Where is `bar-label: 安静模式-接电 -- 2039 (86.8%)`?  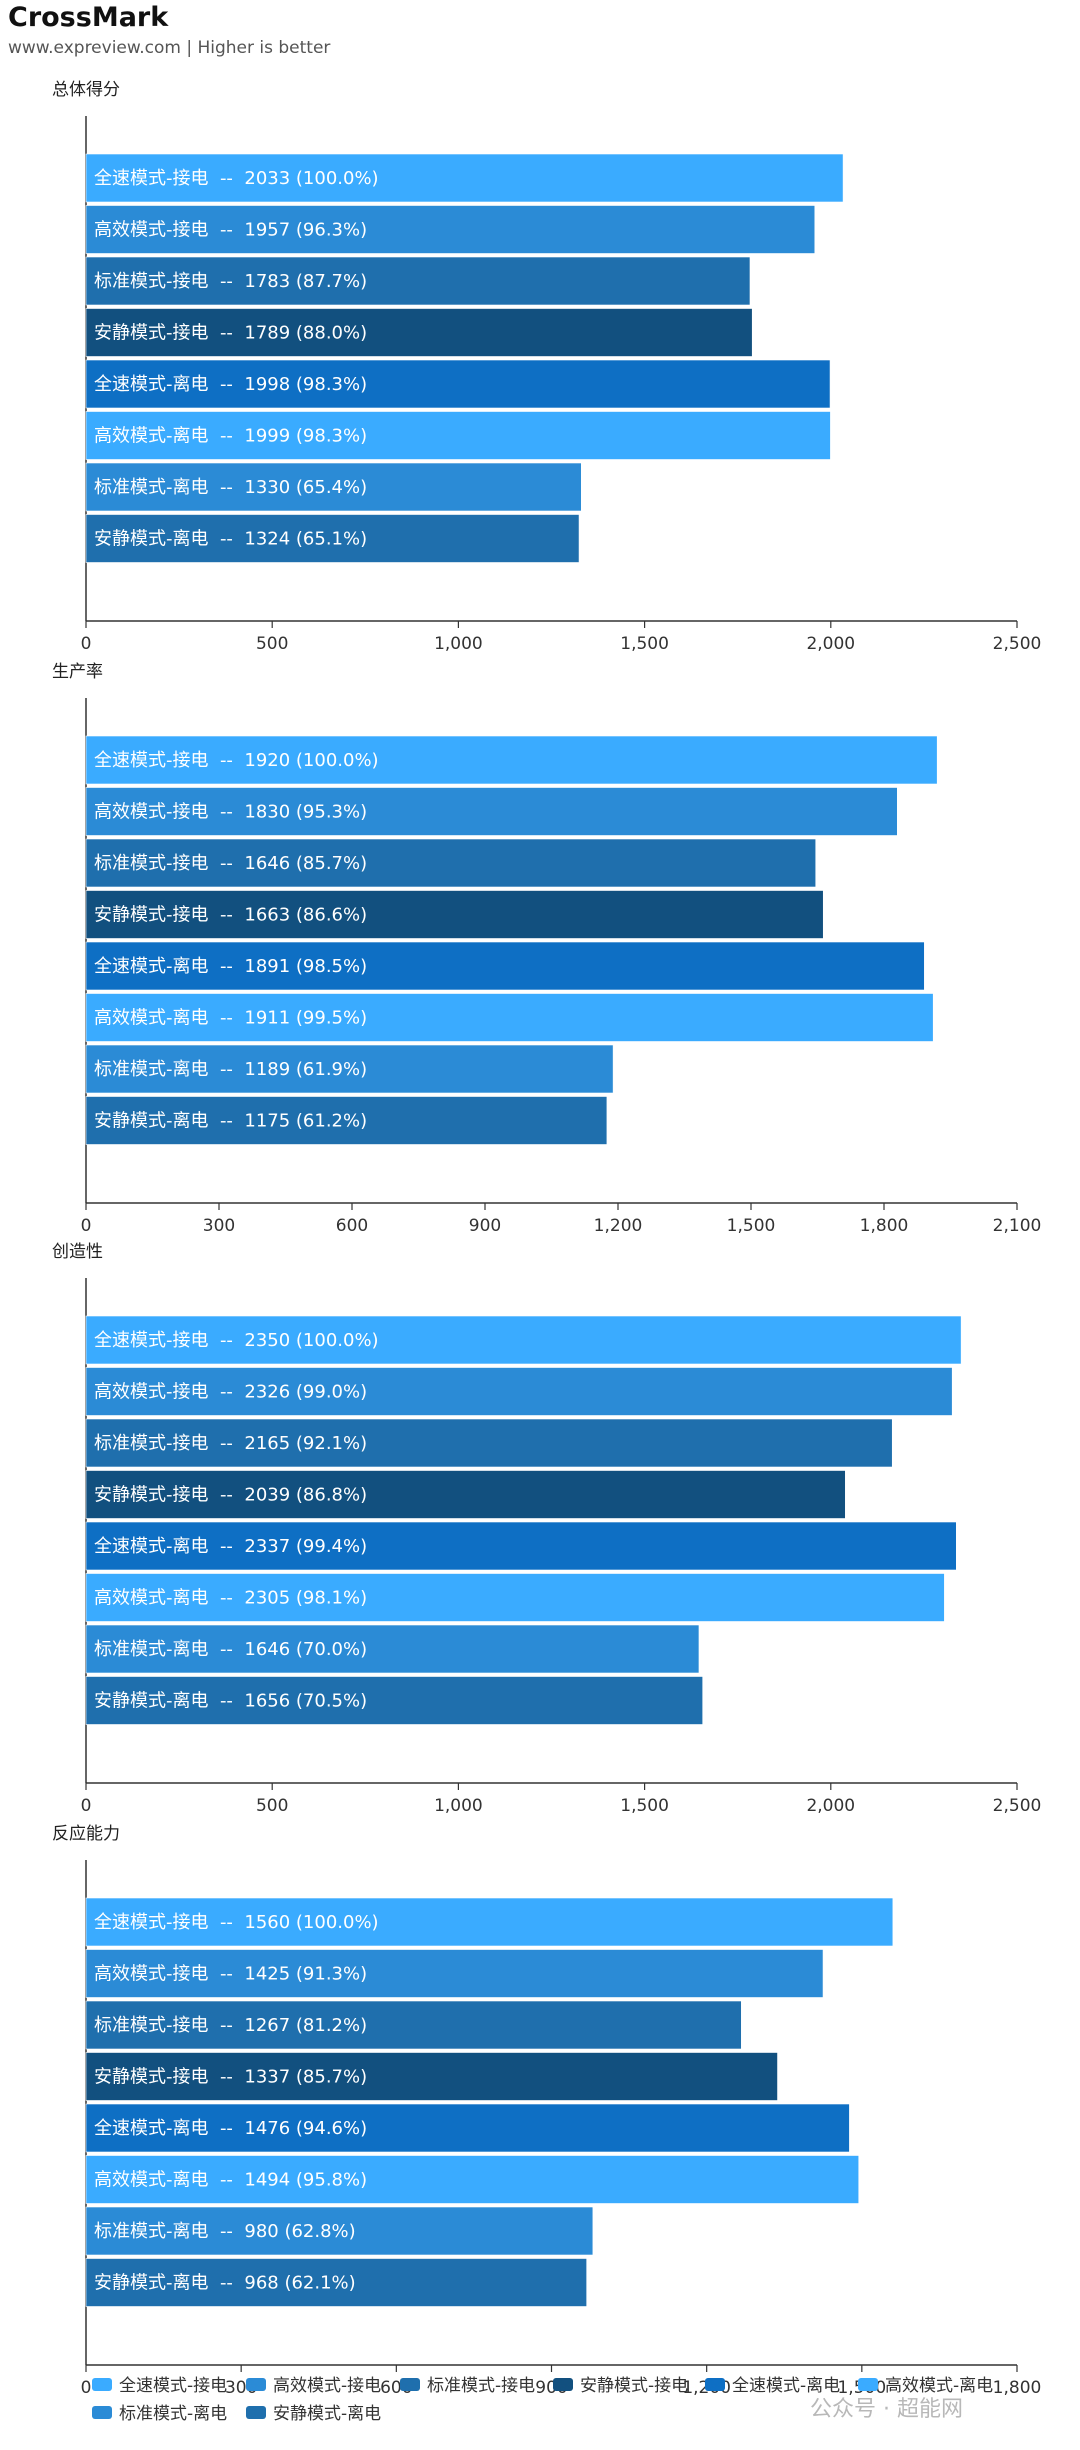
bar-label: 安静模式-接电 -- 2039 (86.8%) is located at coordinates (230, 1495).